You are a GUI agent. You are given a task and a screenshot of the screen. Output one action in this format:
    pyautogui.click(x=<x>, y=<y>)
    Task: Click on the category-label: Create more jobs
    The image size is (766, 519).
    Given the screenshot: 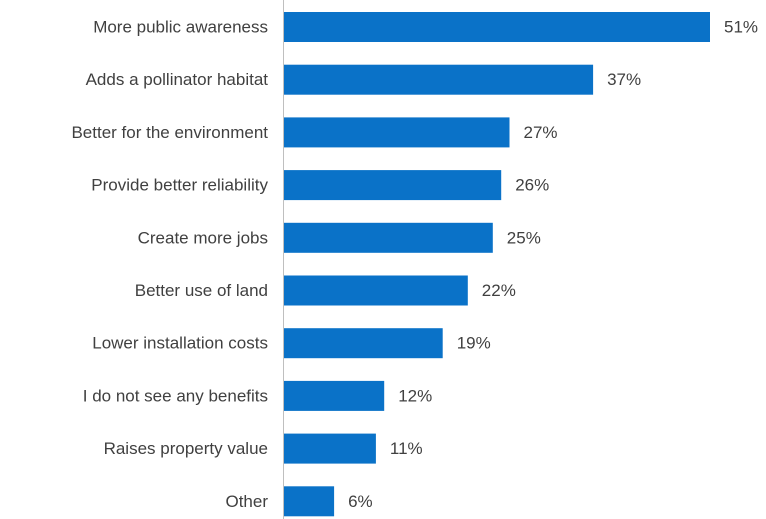 What is the action you would take?
    pyautogui.click(x=203, y=237)
    